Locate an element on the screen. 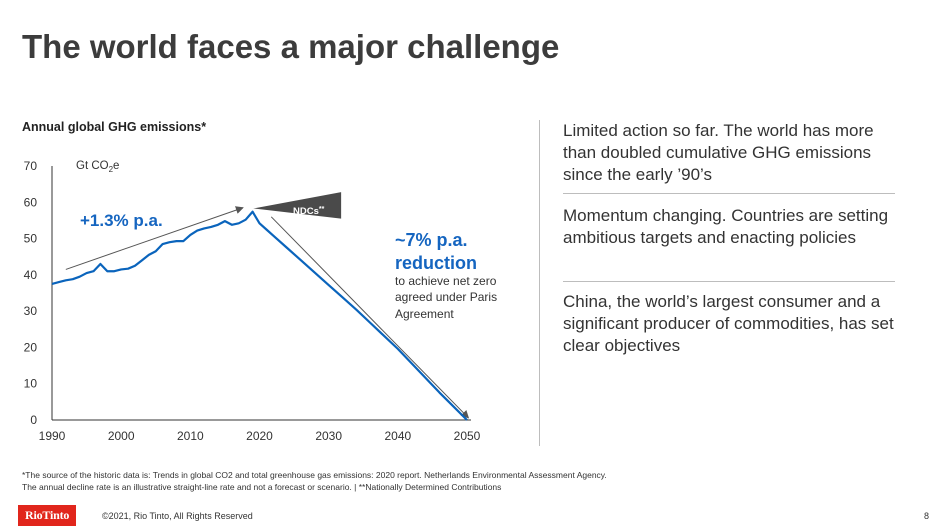 The width and height of the screenshot is (949, 531). growth-trend-arrow is located at coordinates (154, 238).